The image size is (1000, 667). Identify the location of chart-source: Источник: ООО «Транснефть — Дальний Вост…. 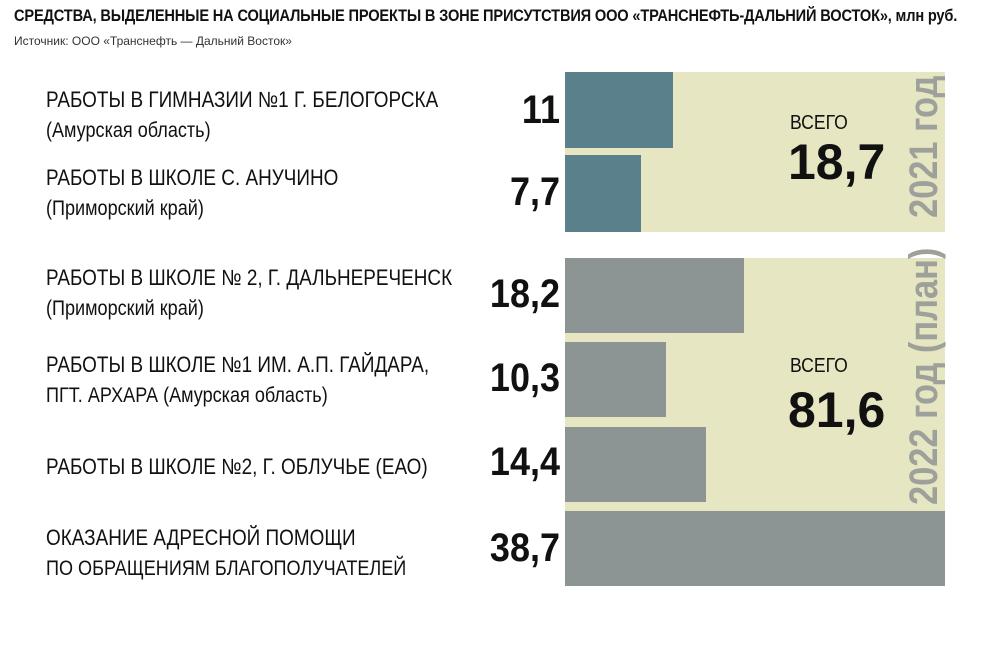
(153, 41).